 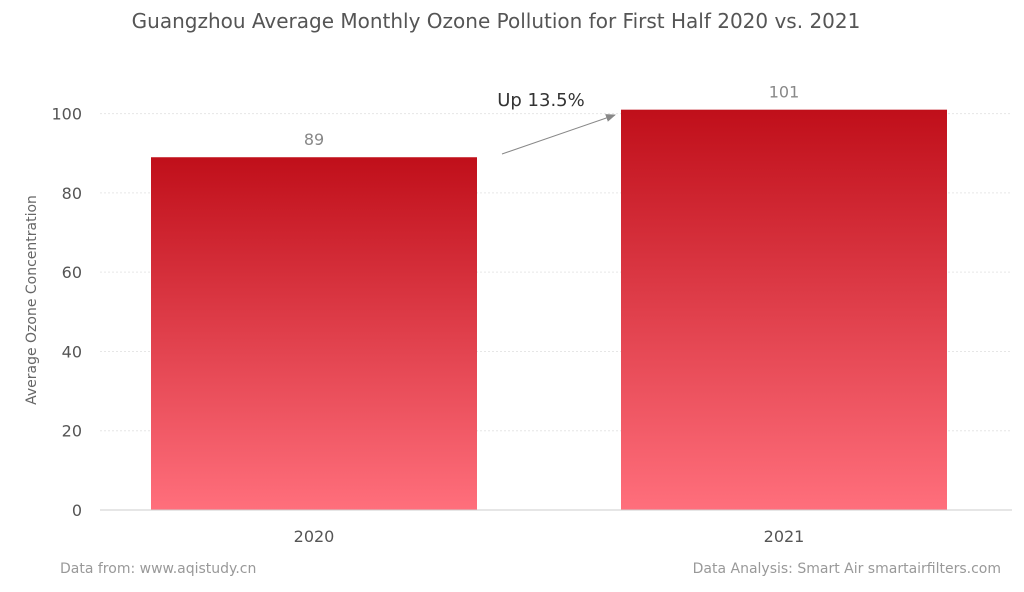 What do you see at coordinates (77, 510) in the screenshot?
I see `y-tick-label: 0` at bounding box center [77, 510].